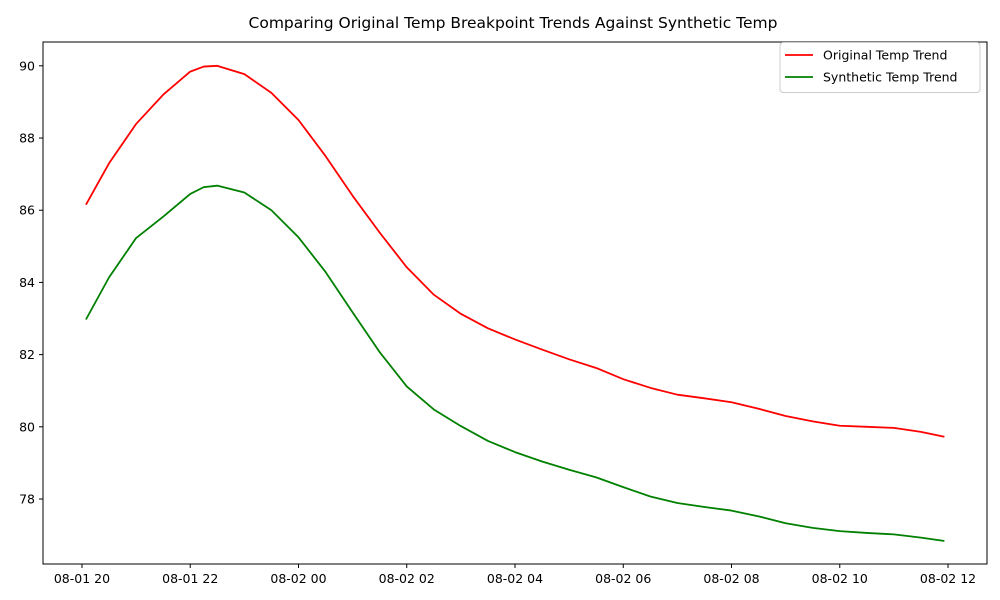  Describe the element at coordinates (27, 499) in the screenshot. I see `y-tick-label: 78` at that location.